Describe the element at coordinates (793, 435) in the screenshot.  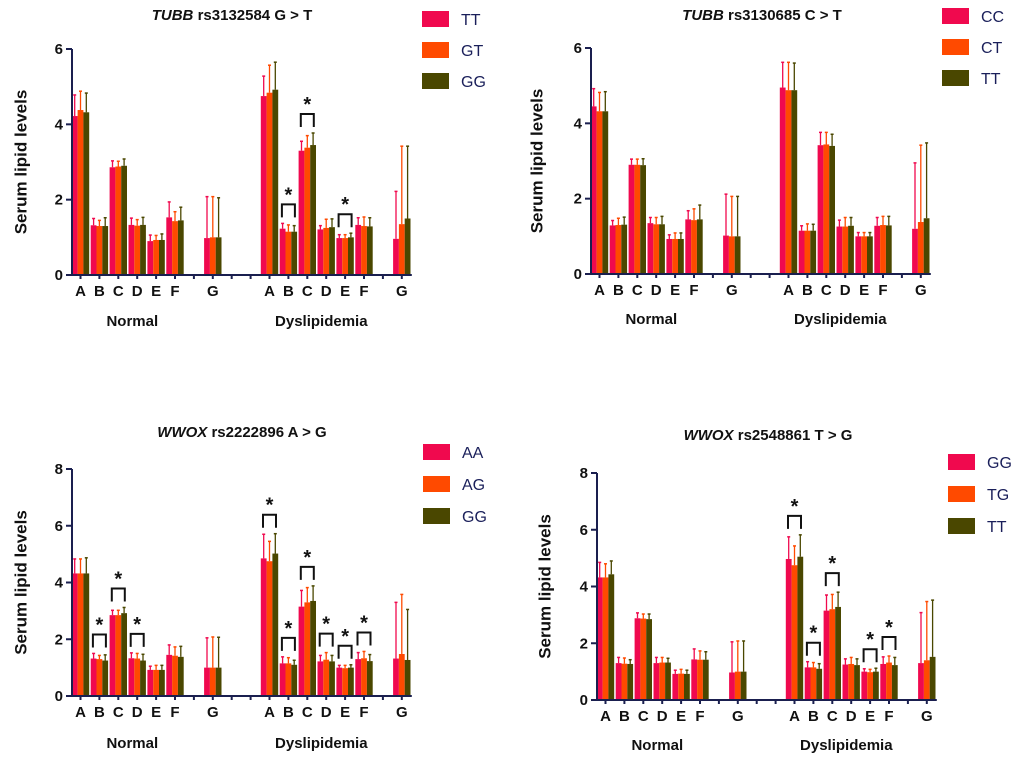
I see `chart-title-variant: rs2548861 T > G` at that location.